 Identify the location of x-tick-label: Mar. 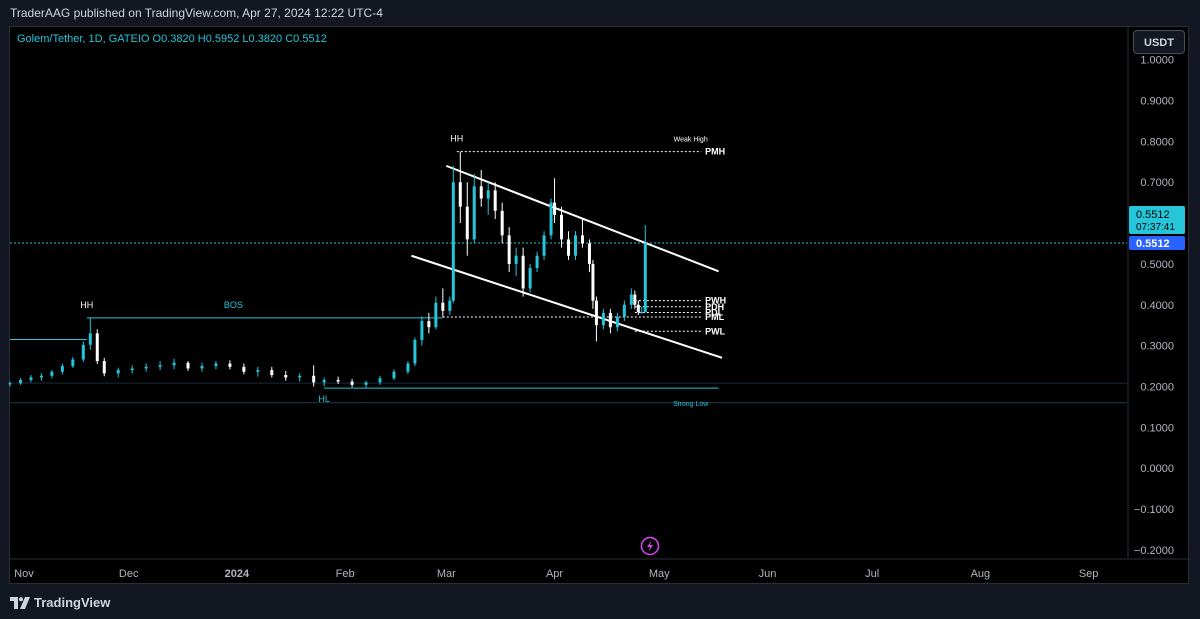
(446, 574).